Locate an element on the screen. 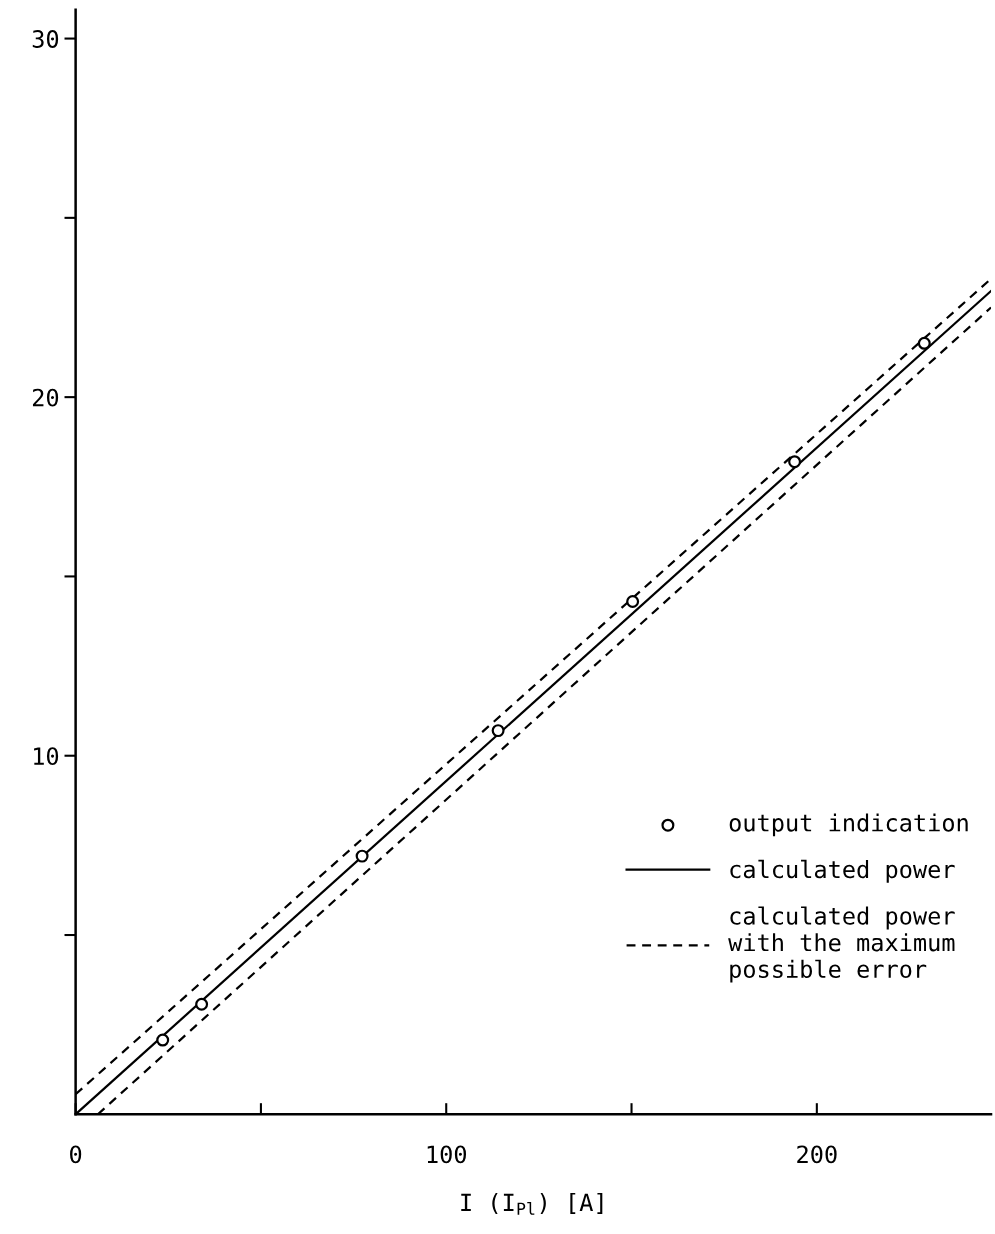 The image size is (995, 1234). x-tick-label: 200 is located at coordinates (817, 1154).